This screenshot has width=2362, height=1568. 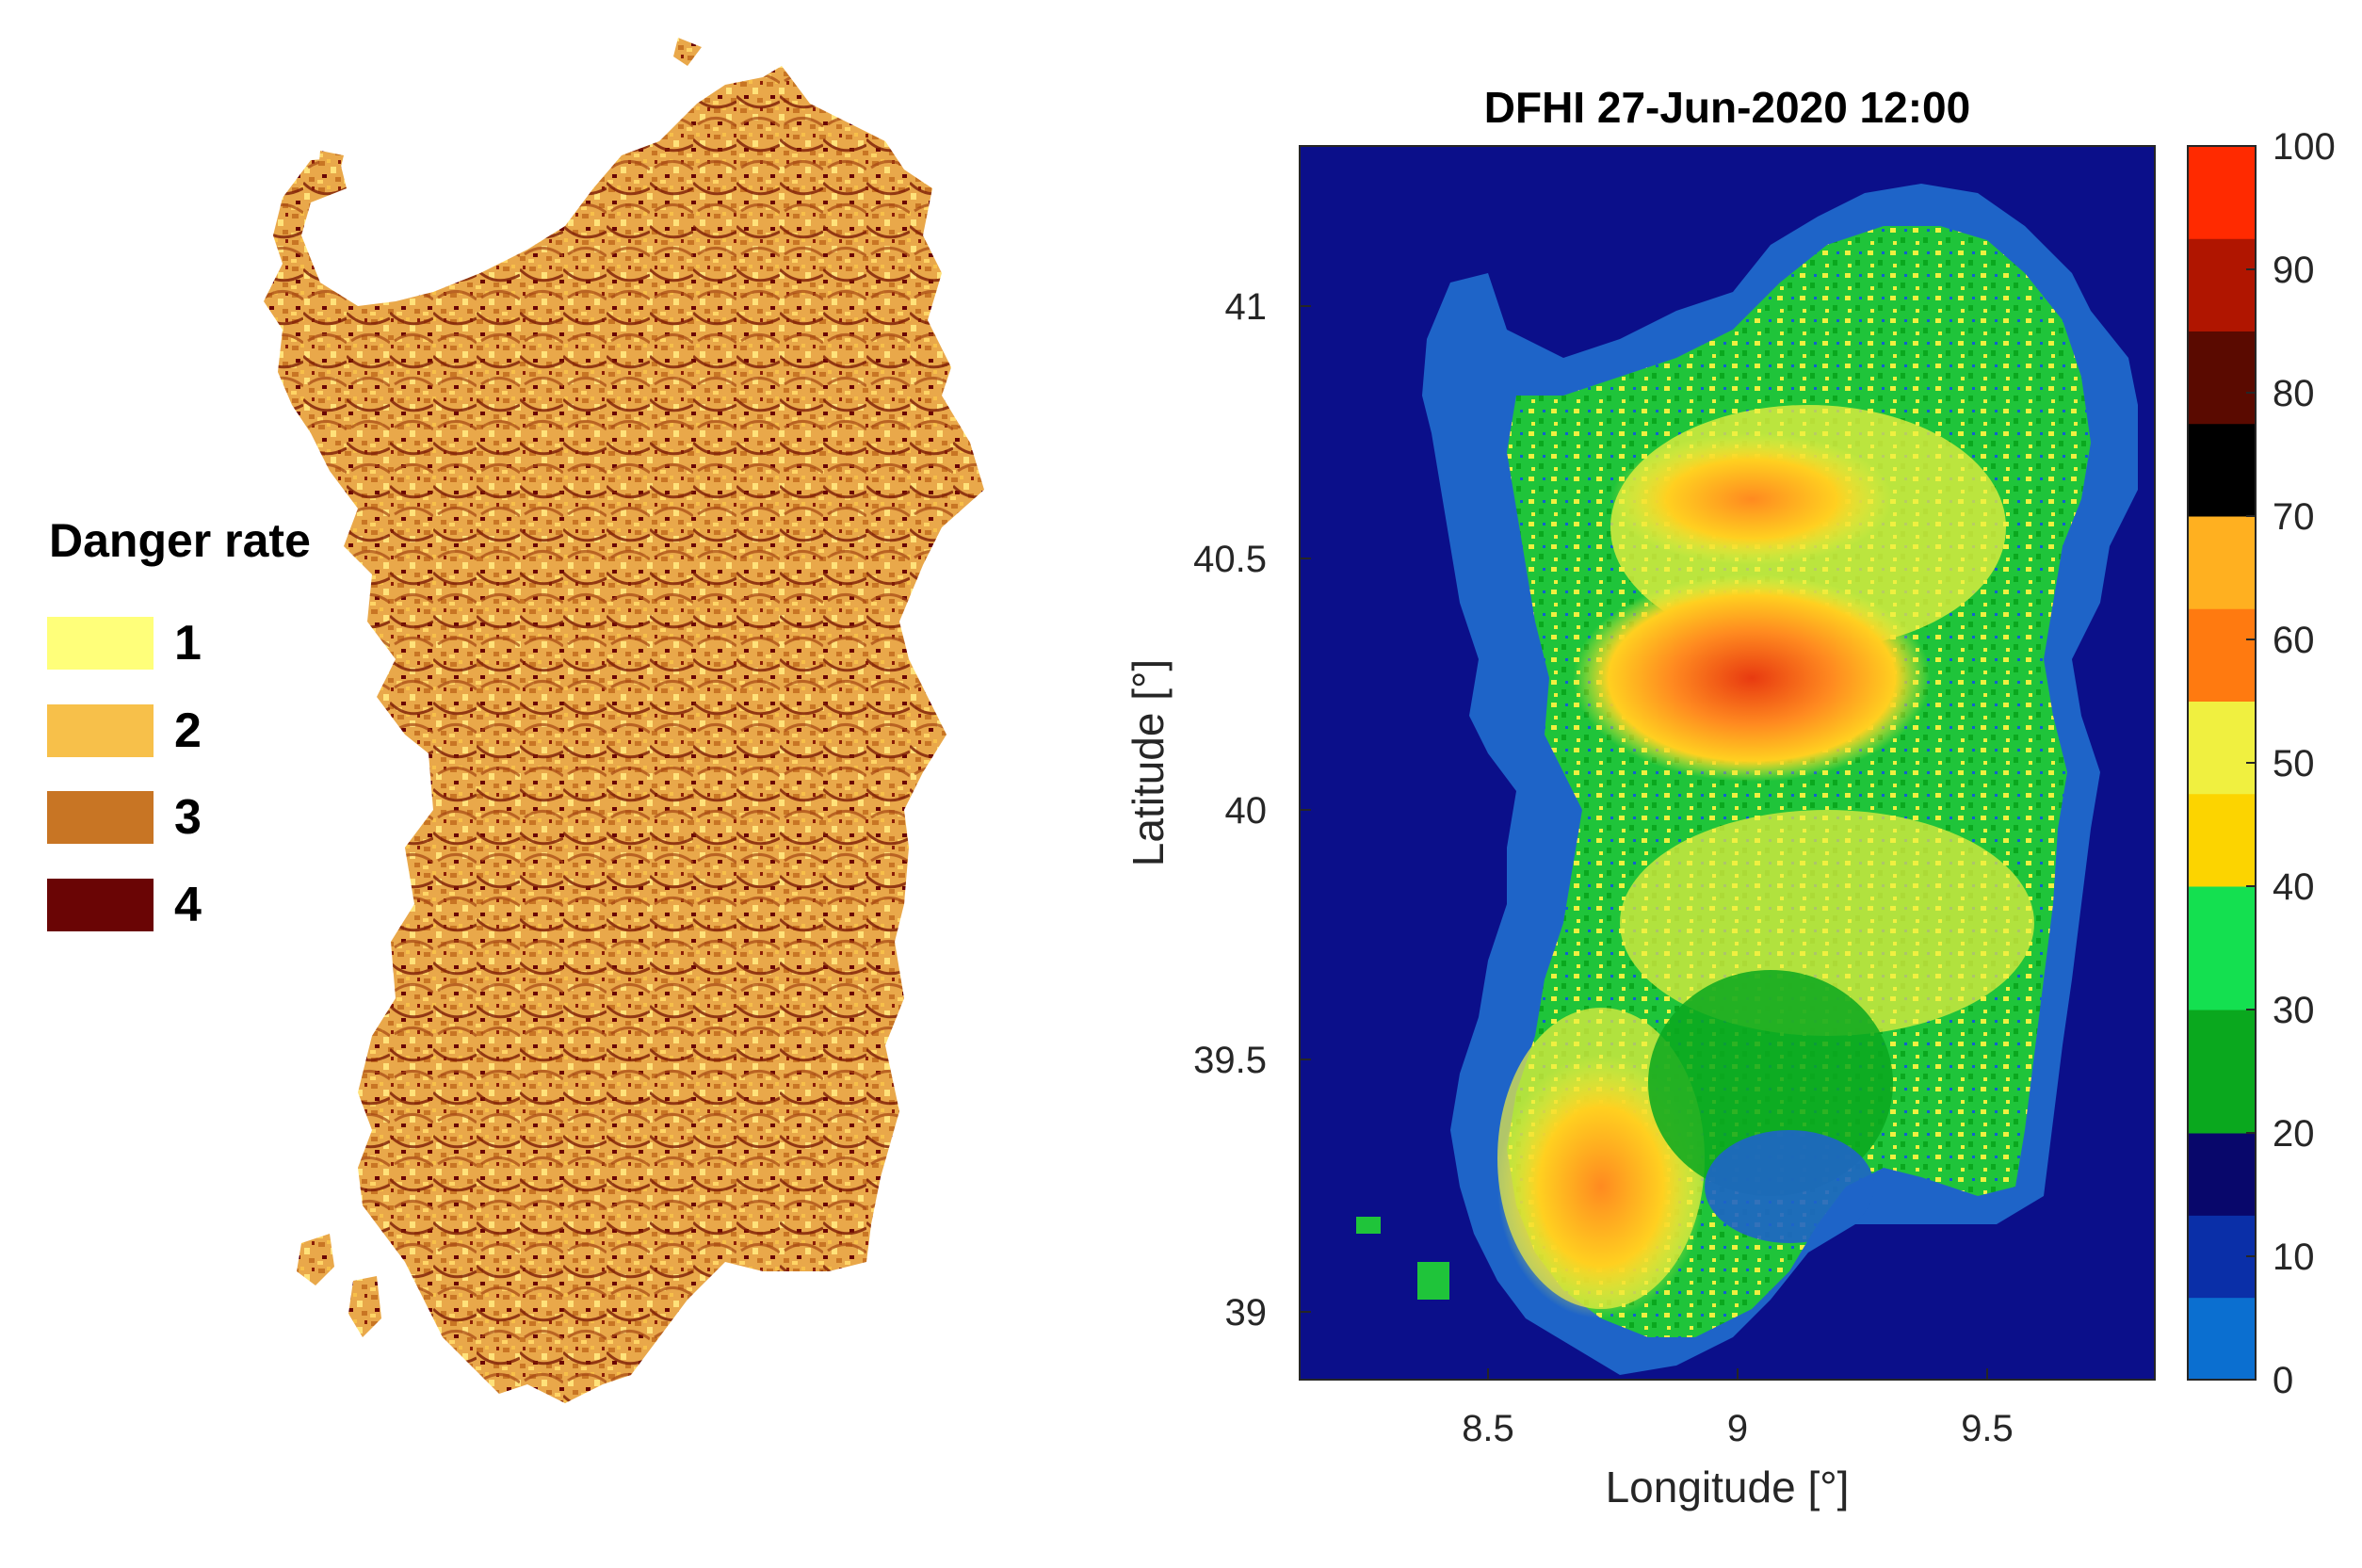 What do you see at coordinates (1246, 1313) in the screenshot?
I see `y-tick-label: 39` at bounding box center [1246, 1313].